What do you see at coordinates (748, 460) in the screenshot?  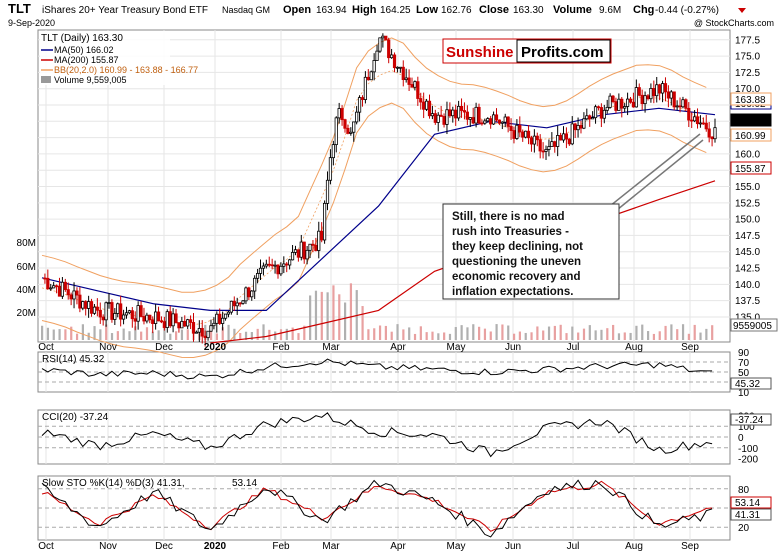 I see `cci-tick-label: -200` at bounding box center [748, 460].